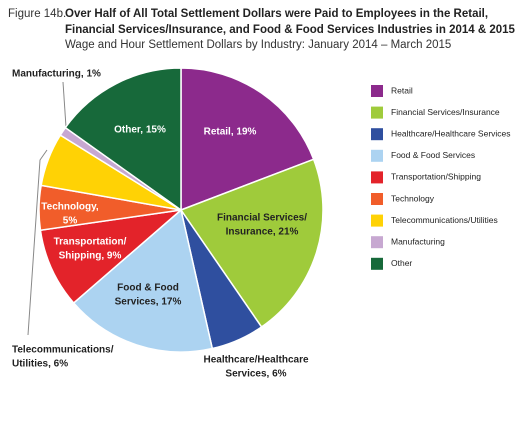 This screenshot has height=424, width=522. Describe the element at coordinates (56, 74) in the screenshot. I see `data-label: Manufacturing, 1%` at that location.